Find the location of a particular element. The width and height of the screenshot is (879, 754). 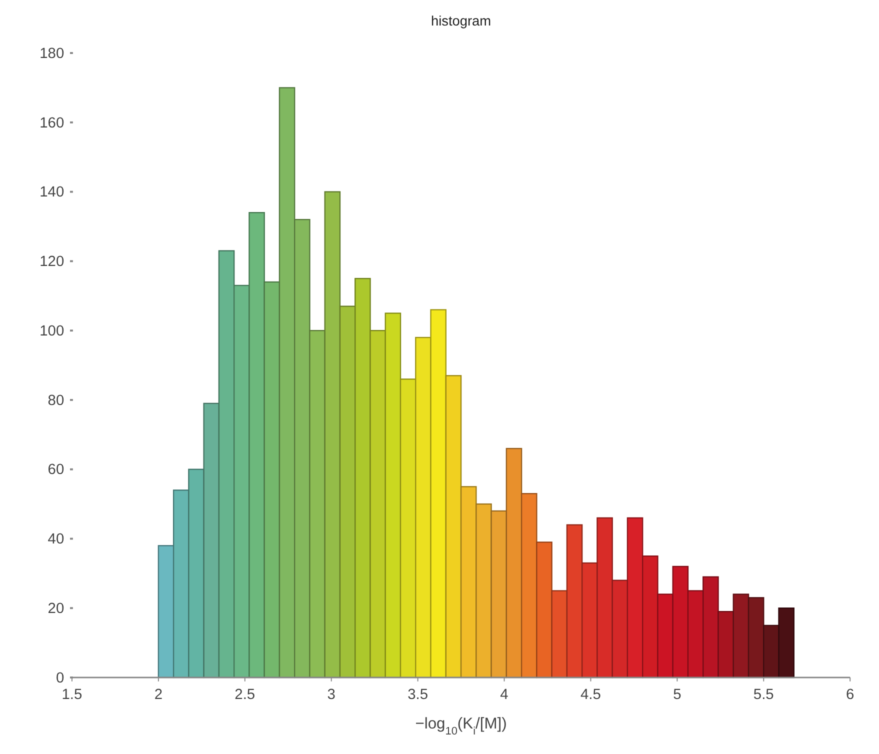

y-tick-label: 100 is located at coordinates (52, 331).